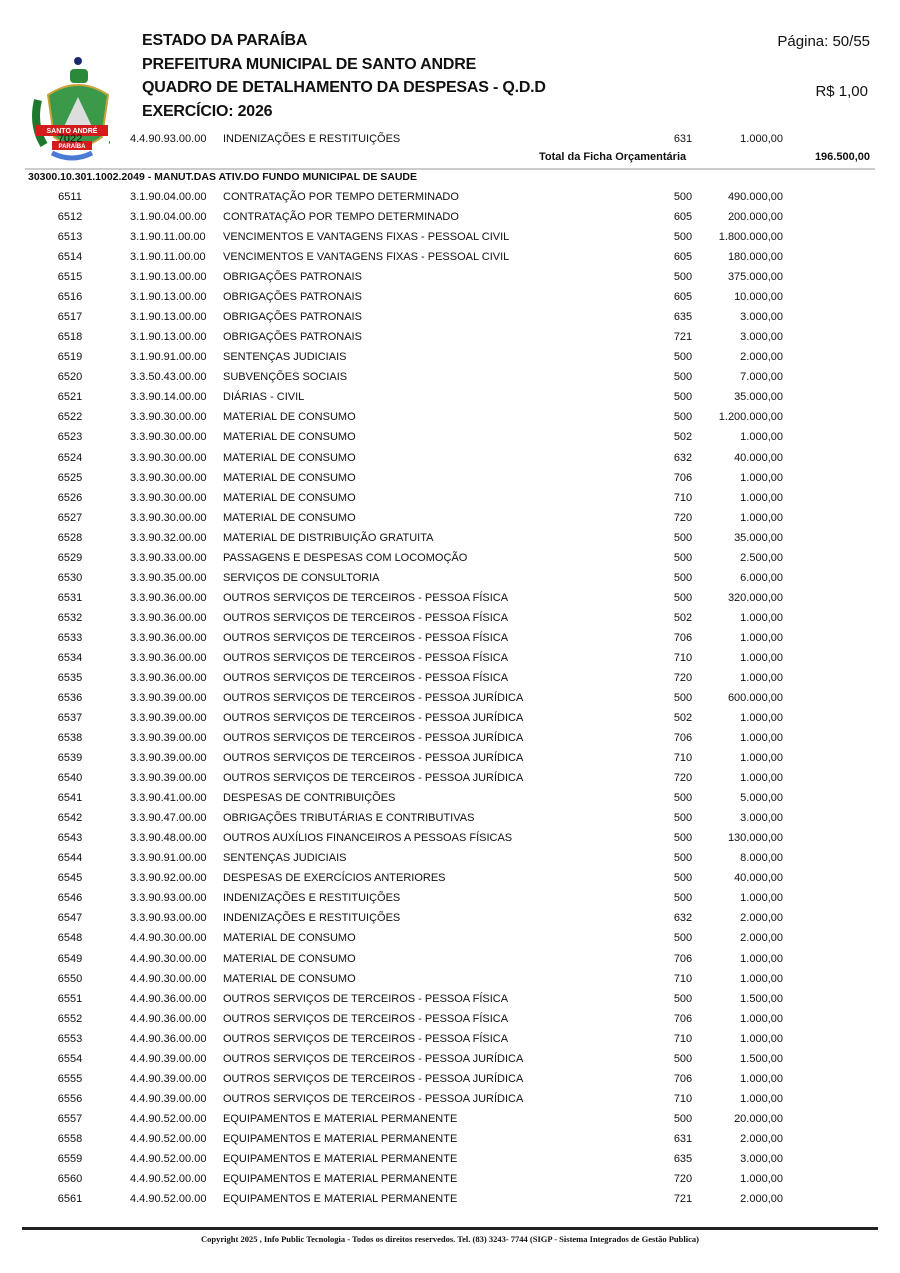  What do you see at coordinates (755, 257) in the screenshot?
I see `amount: 180.000,00` at bounding box center [755, 257].